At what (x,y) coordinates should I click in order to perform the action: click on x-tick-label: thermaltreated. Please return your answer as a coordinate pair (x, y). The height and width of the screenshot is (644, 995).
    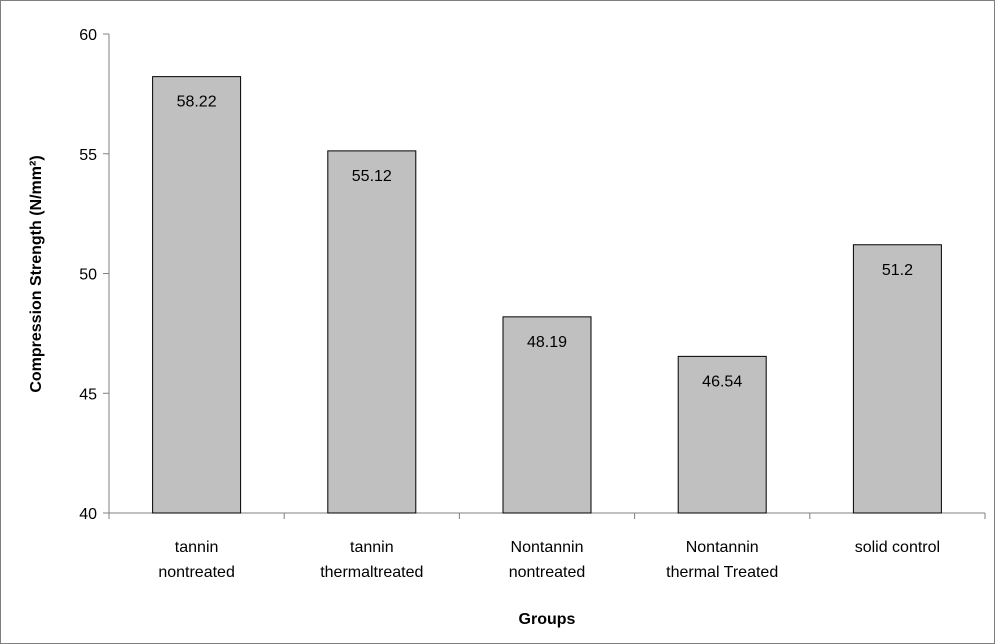
    Looking at the image, I should click on (371, 572).